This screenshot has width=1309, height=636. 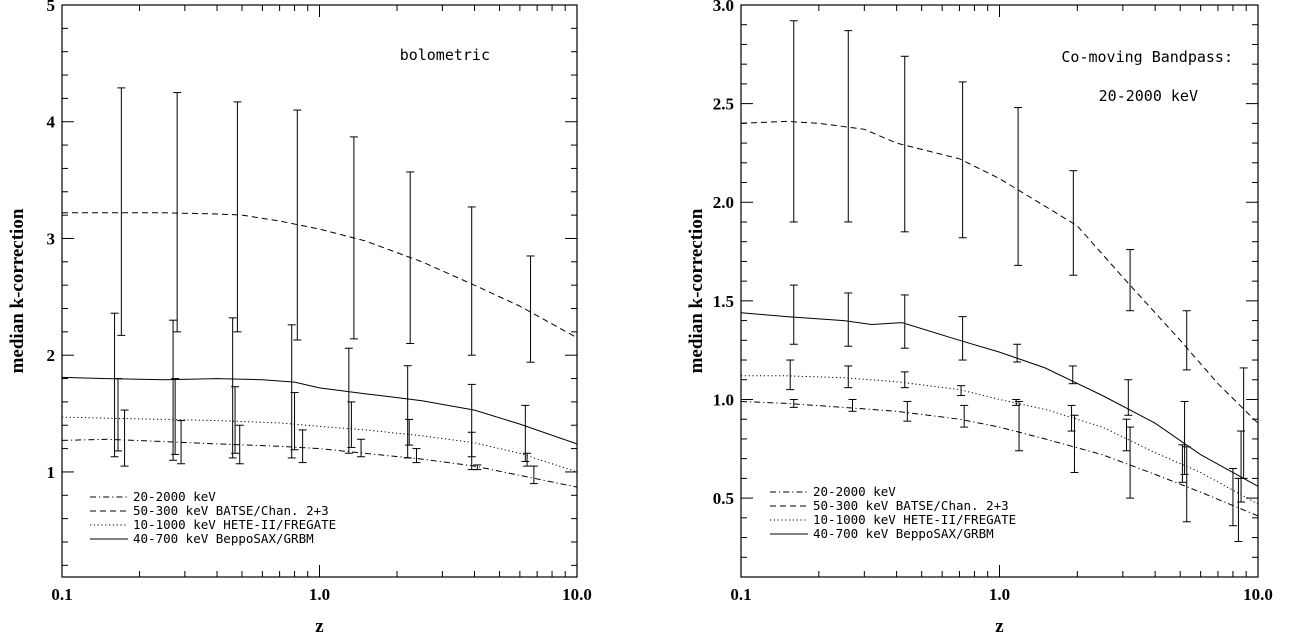 What do you see at coordinates (51, 122) in the screenshot?
I see `y-tick-label: 4` at bounding box center [51, 122].